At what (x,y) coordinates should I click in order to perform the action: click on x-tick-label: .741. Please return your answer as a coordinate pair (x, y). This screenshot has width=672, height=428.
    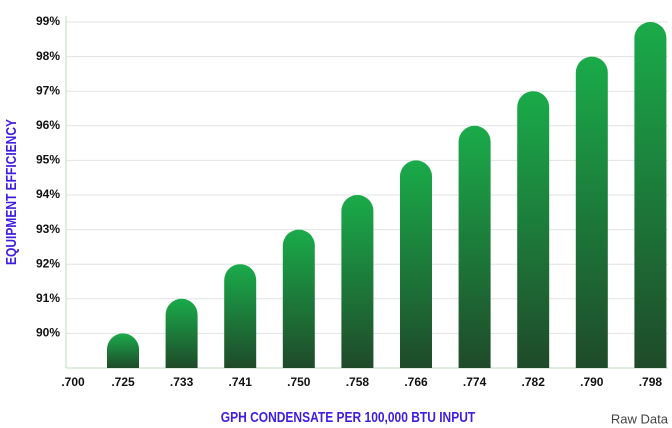
    Looking at the image, I should click on (241, 382).